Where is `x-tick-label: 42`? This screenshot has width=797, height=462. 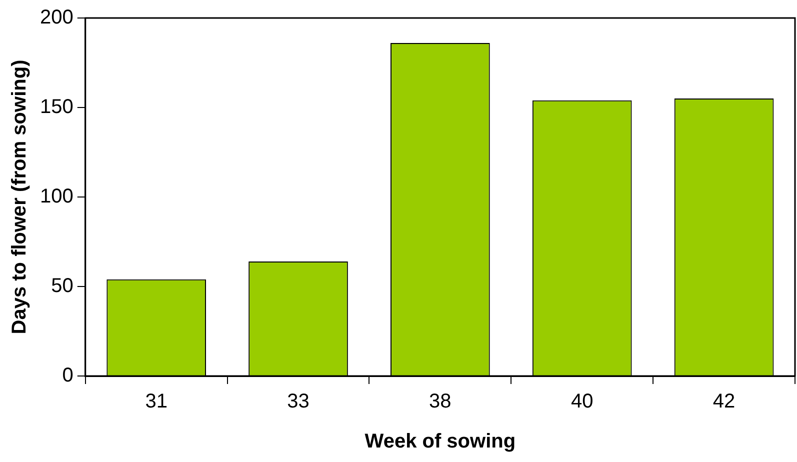
x-tick-label: 42 is located at coordinates (724, 401).